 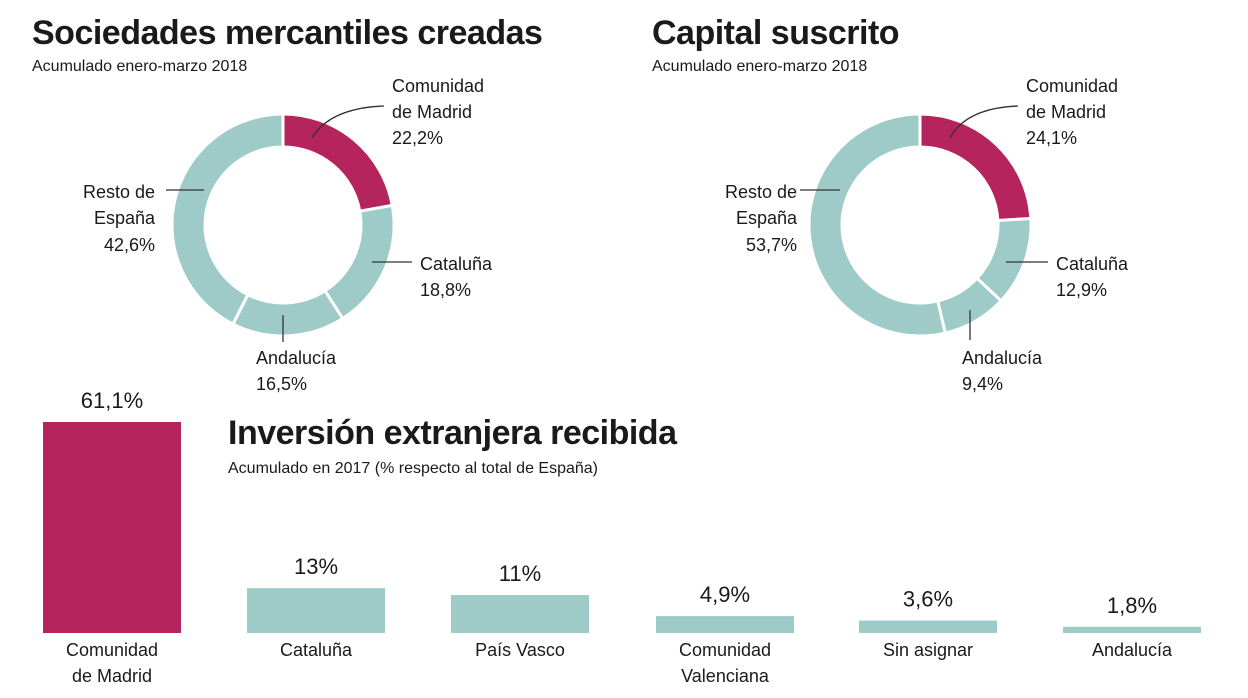 What do you see at coordinates (1066, 112) in the screenshot?
I see `donut2-label-0: de Madrid` at bounding box center [1066, 112].